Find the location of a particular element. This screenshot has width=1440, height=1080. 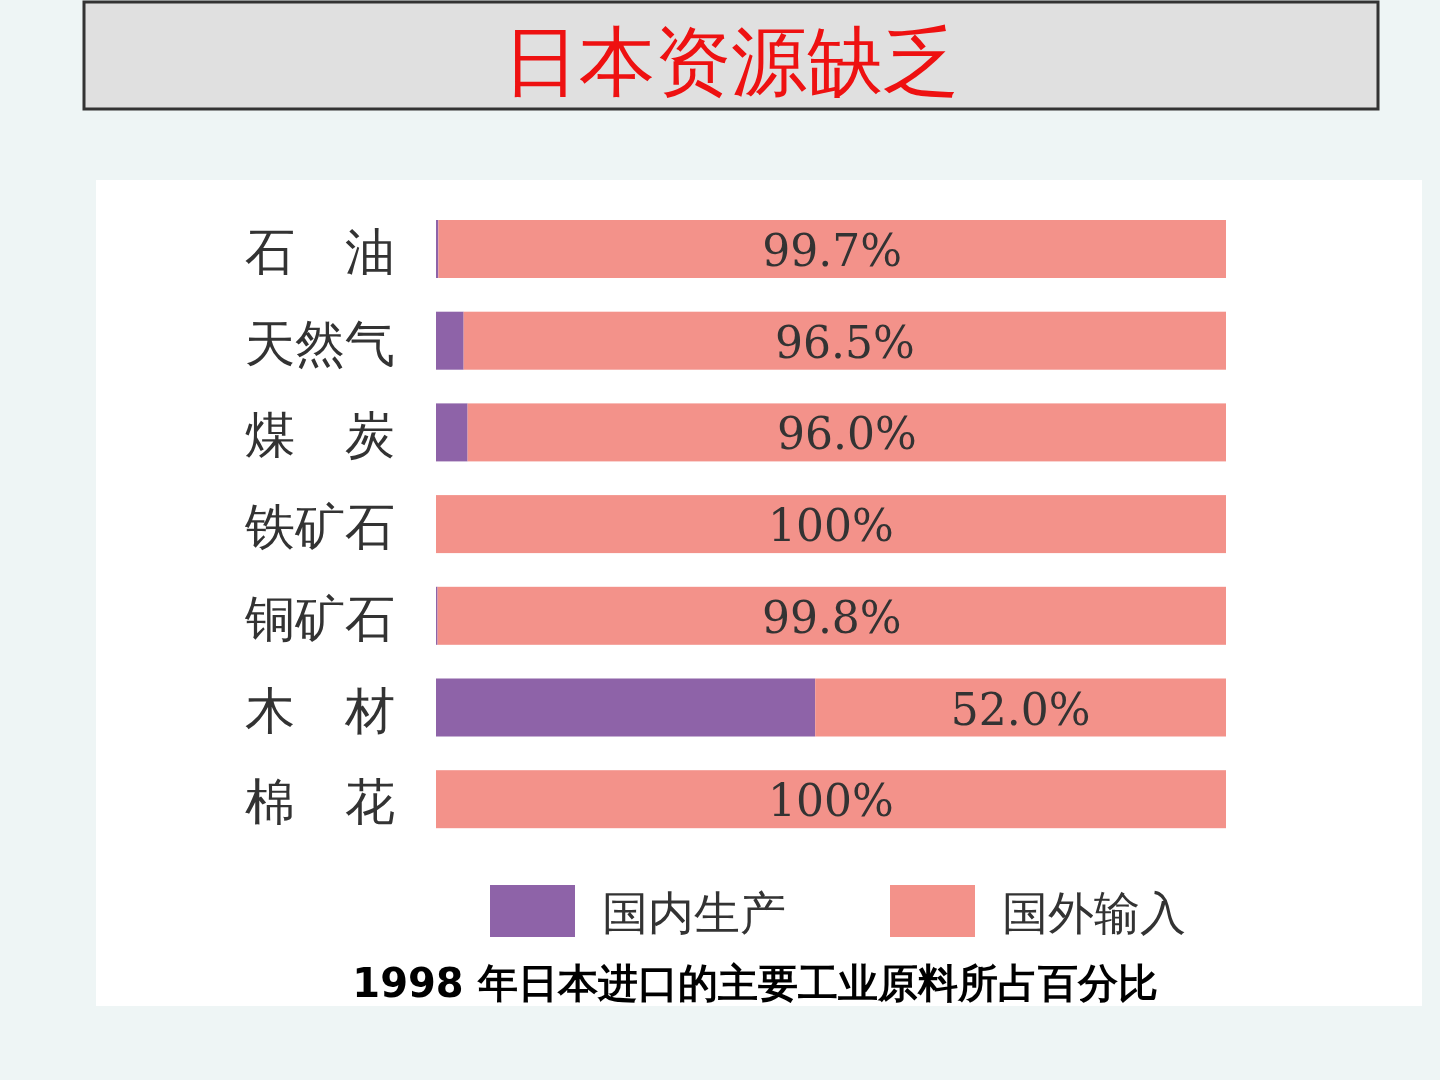

data-label: 99.8% is located at coordinates (831, 617).